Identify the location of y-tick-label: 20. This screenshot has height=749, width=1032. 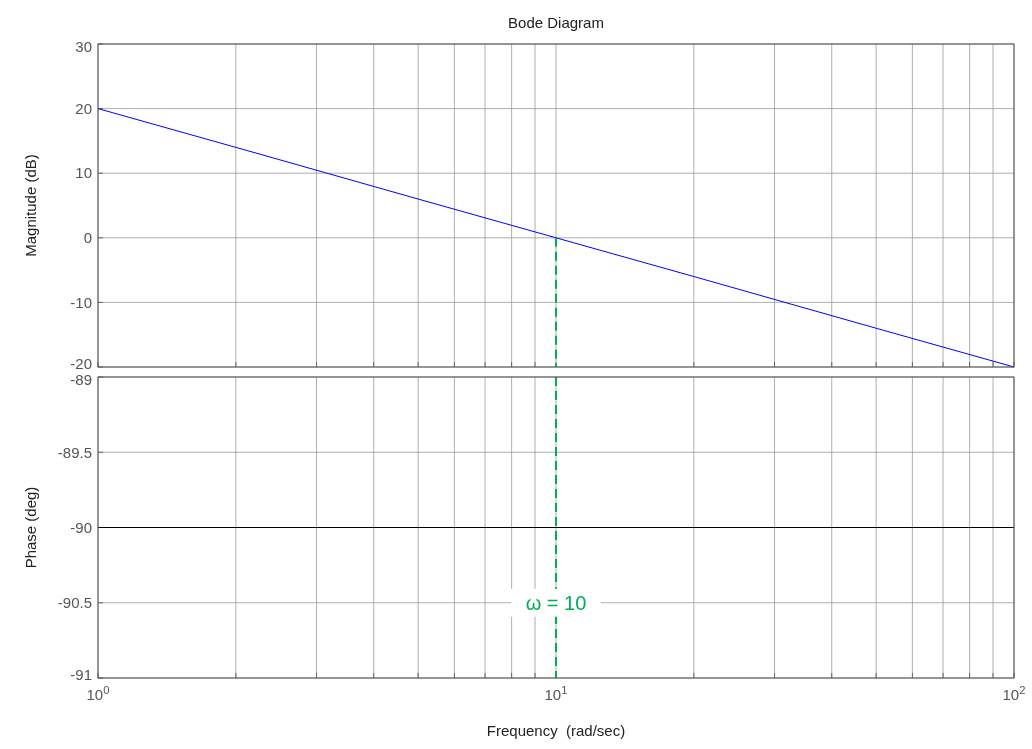
(83, 108).